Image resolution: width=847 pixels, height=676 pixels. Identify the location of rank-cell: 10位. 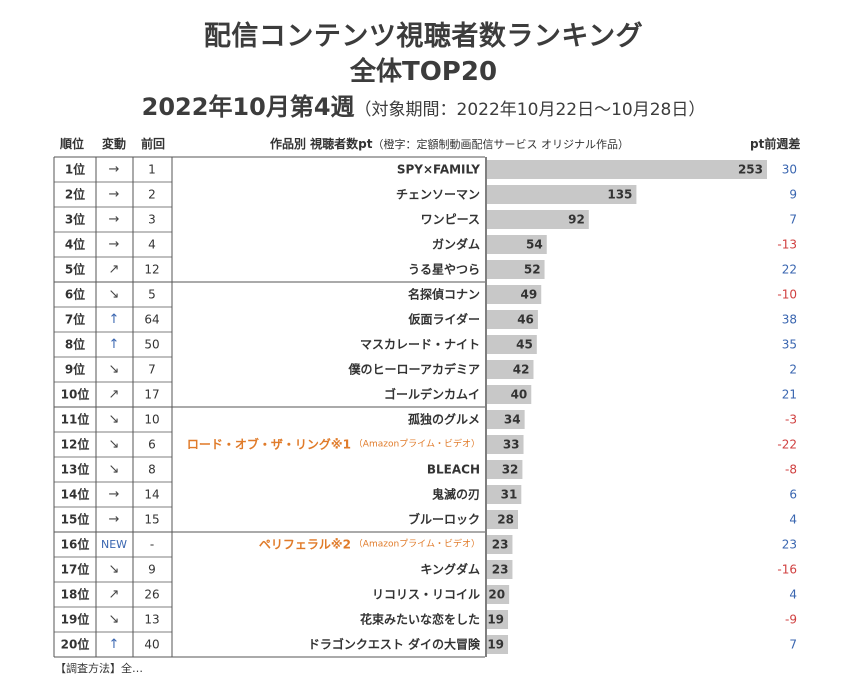
(75, 394).